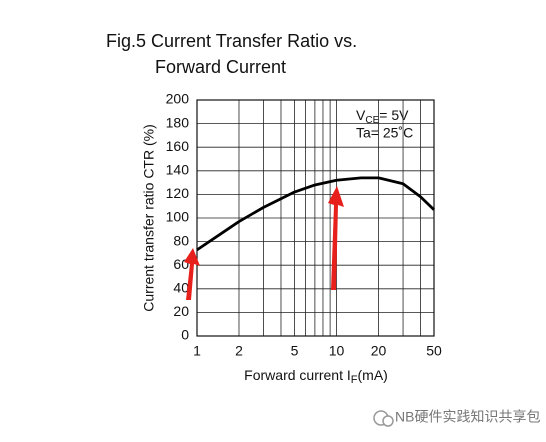 The image size is (546, 442). Describe the element at coordinates (315, 214) in the screenshot. I see `line` at that location.